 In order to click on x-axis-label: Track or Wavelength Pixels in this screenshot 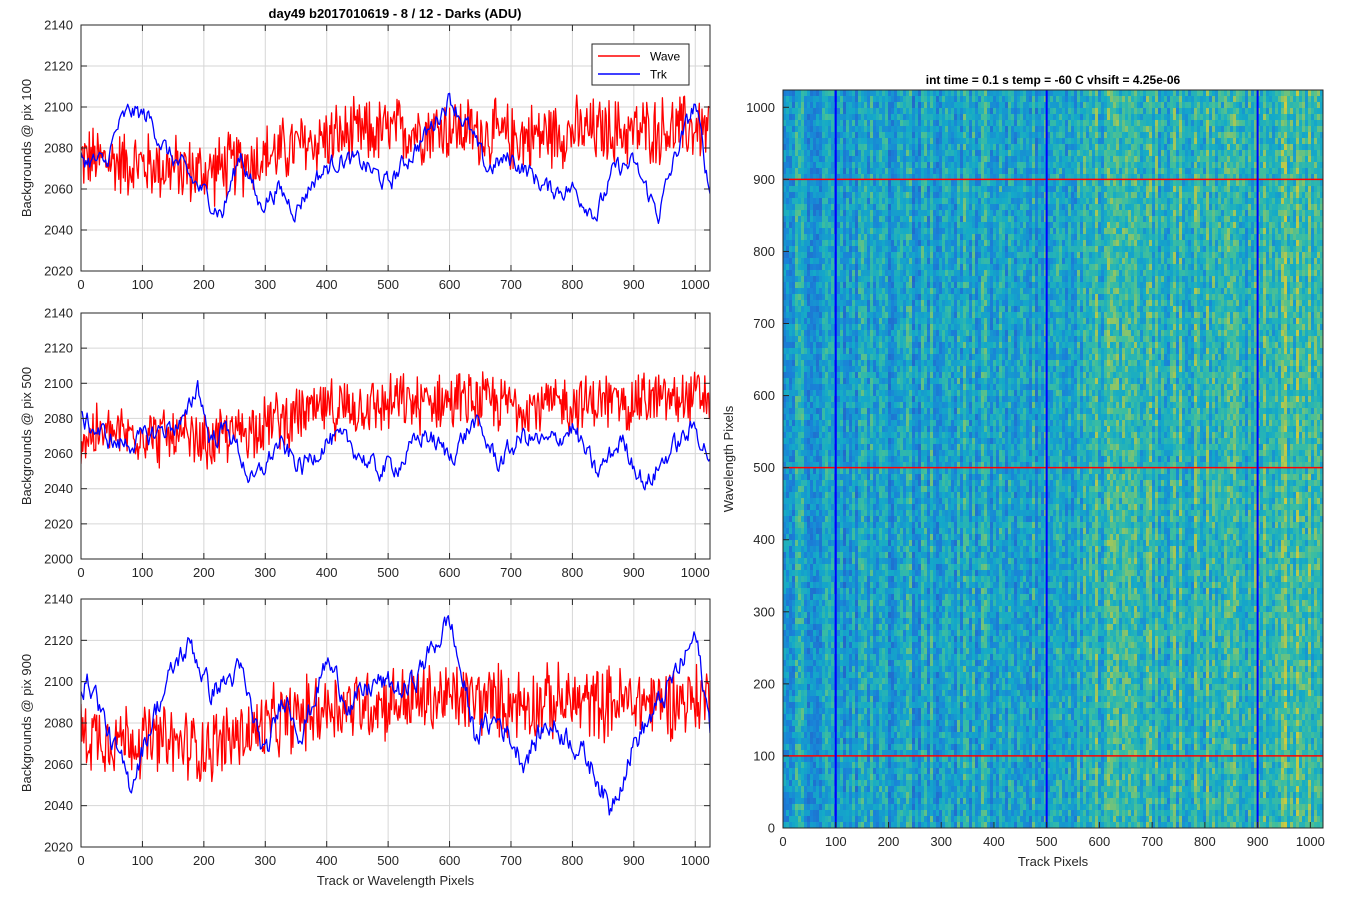, I will do `click(396, 880)`.